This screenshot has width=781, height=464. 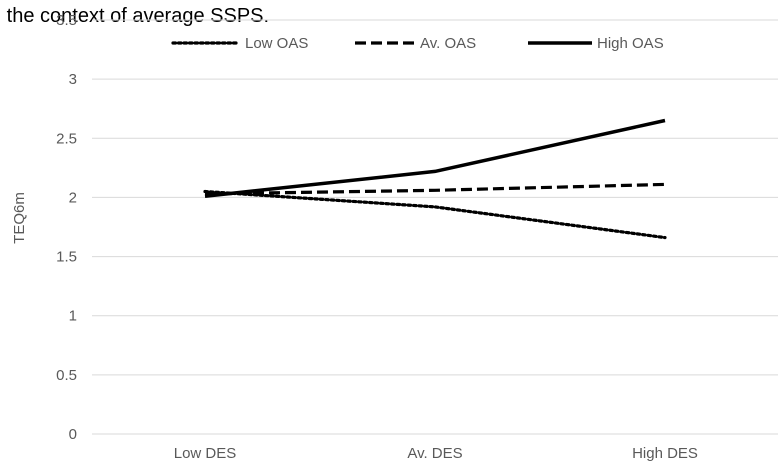 I want to click on legend-label: Av. OAS, so click(x=448, y=43).